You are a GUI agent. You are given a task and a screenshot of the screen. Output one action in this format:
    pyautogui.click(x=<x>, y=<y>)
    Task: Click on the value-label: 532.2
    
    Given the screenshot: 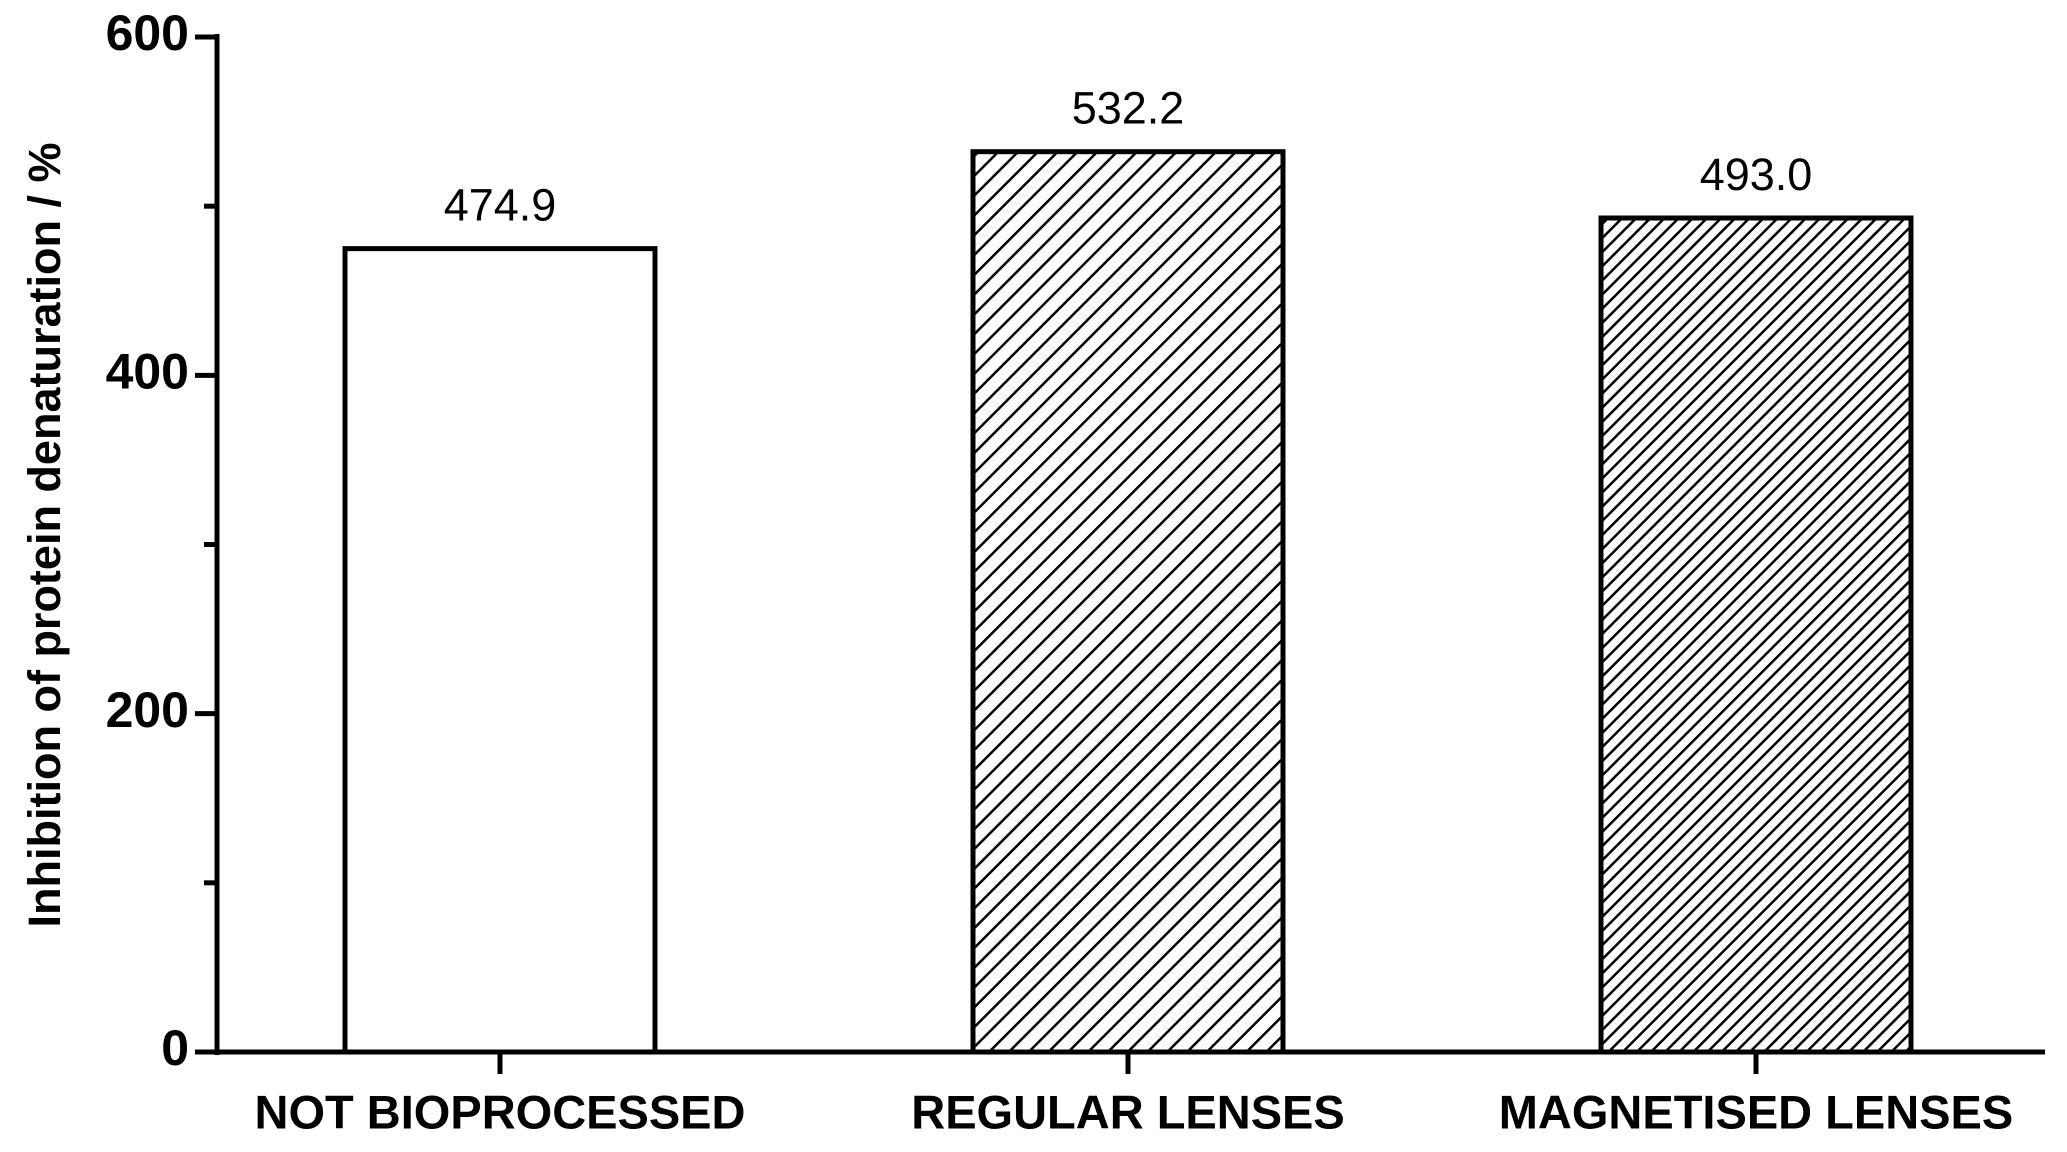 What is the action you would take?
    pyautogui.click(x=1128, y=108)
    